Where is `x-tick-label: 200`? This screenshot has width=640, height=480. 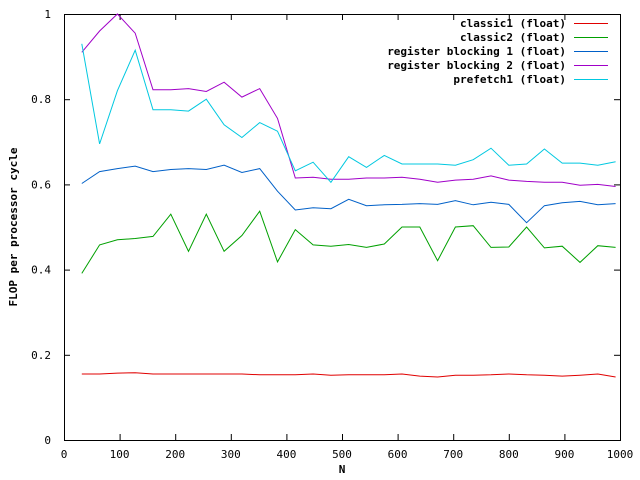
x-tick-label: 200 is located at coordinates (175, 454).